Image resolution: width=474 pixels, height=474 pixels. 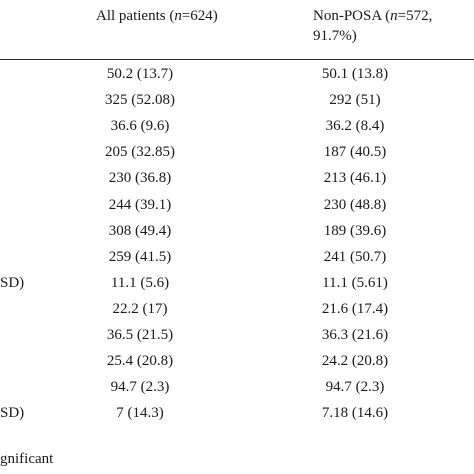 What do you see at coordinates (140, 335) in the screenshot?
I see `cell-all-patients: 36.5 (21.5)` at bounding box center [140, 335].